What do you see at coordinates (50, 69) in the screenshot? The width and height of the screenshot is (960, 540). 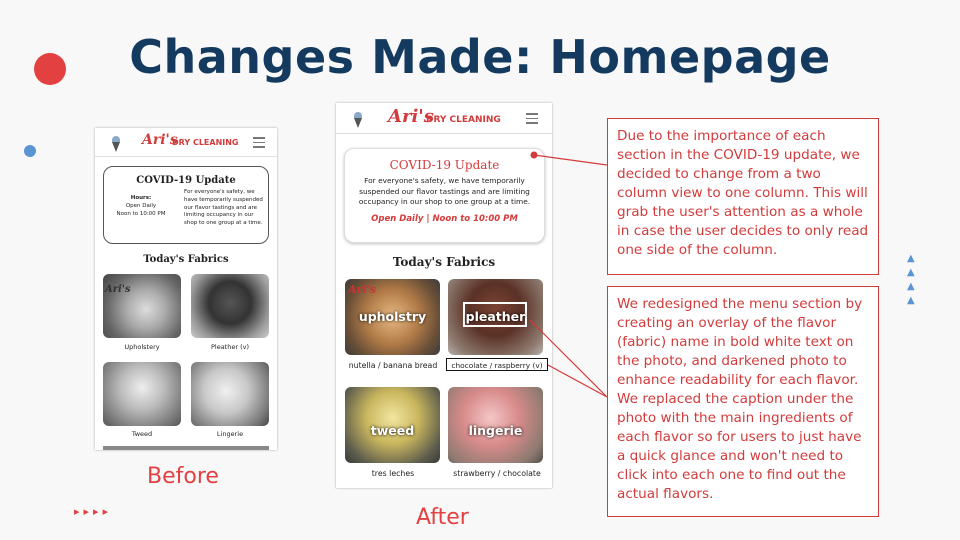 I see `decor-red-dot` at bounding box center [50, 69].